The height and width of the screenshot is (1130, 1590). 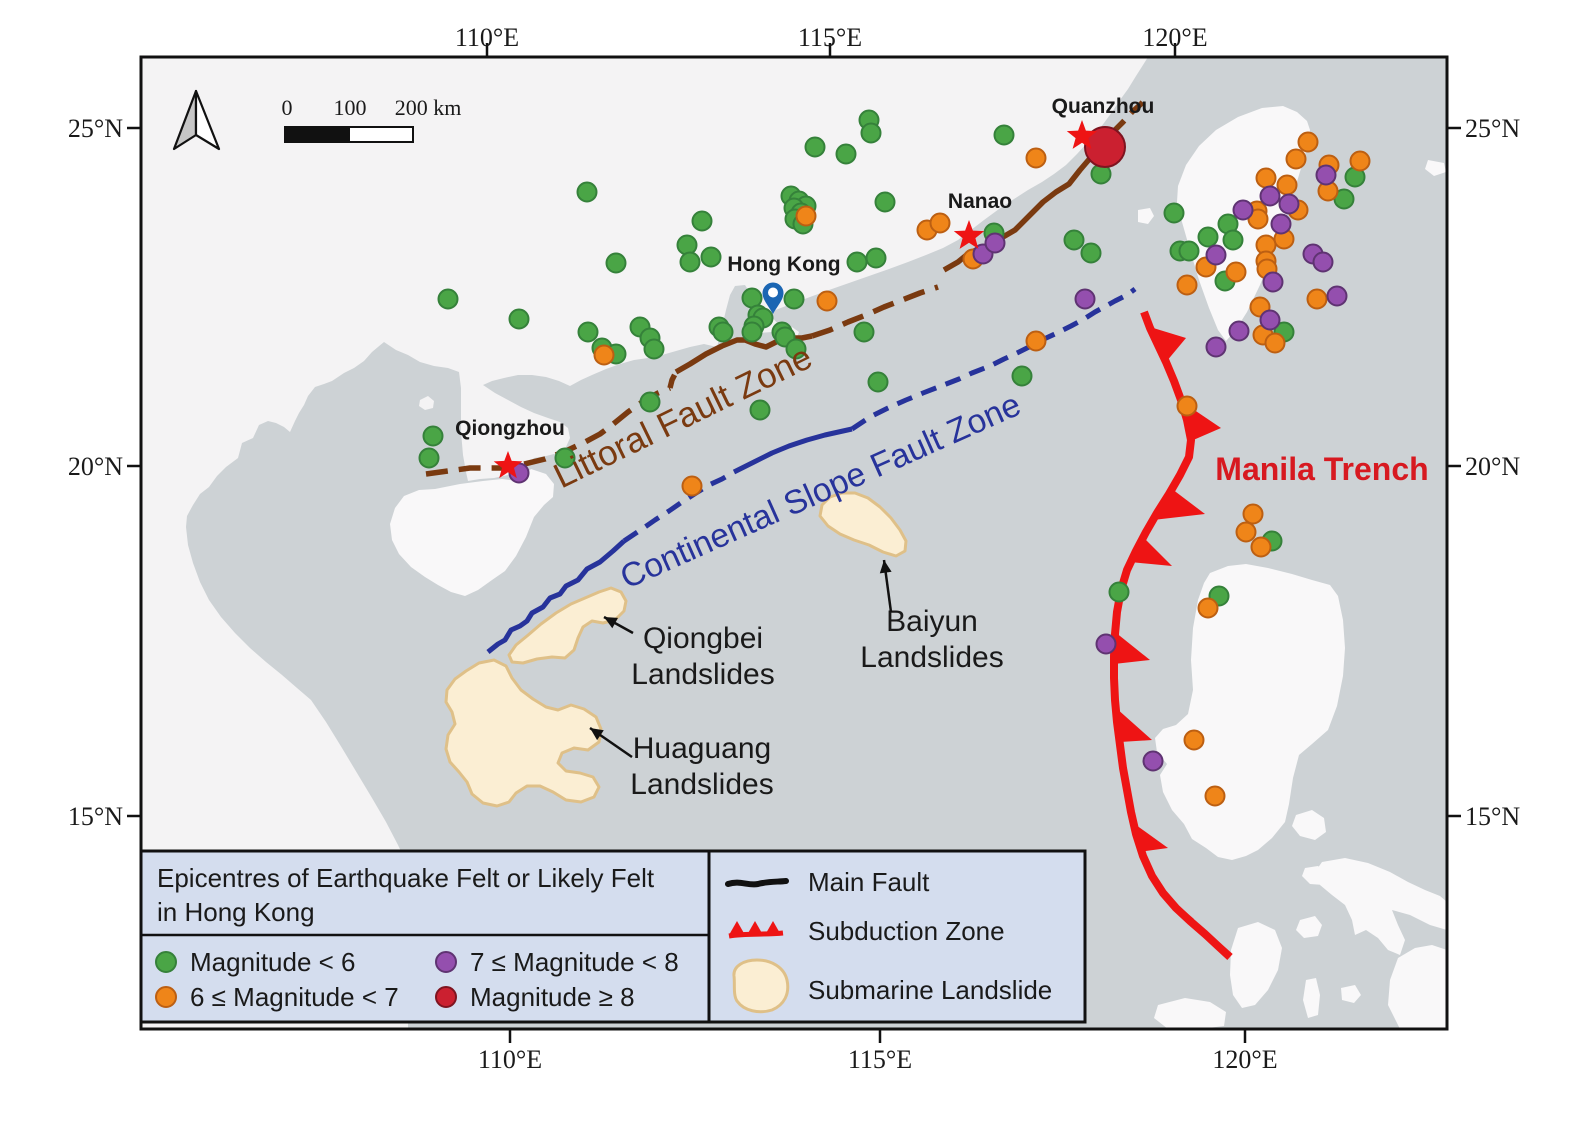 What do you see at coordinates (574, 962) in the screenshot?
I see `svg-text: 7 ≤ Magnitude < 8` at bounding box center [574, 962].